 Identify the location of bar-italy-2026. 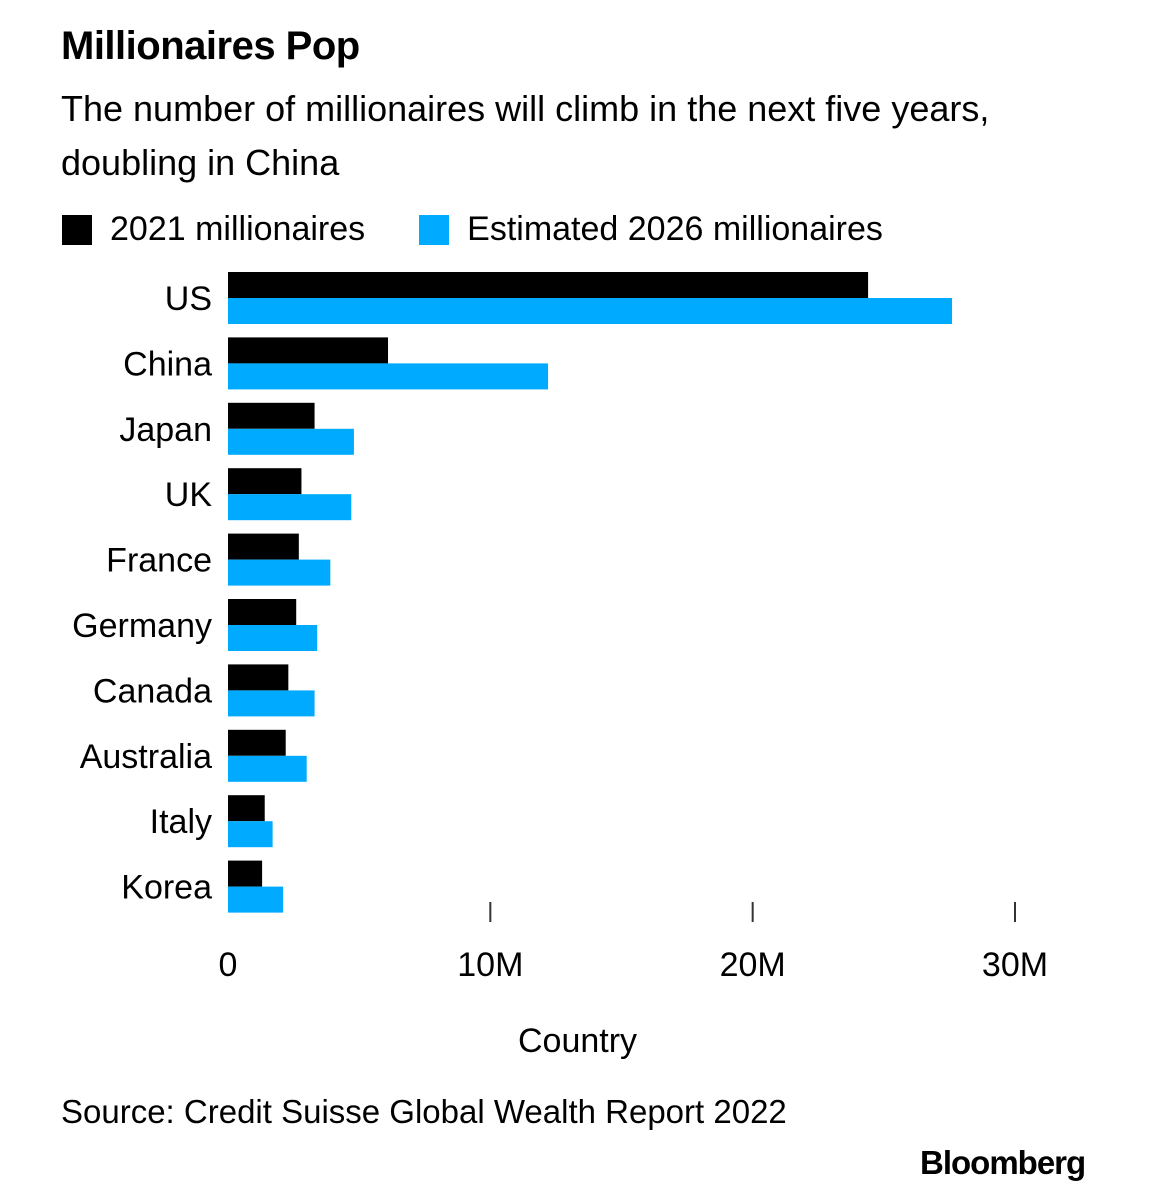
(250, 834).